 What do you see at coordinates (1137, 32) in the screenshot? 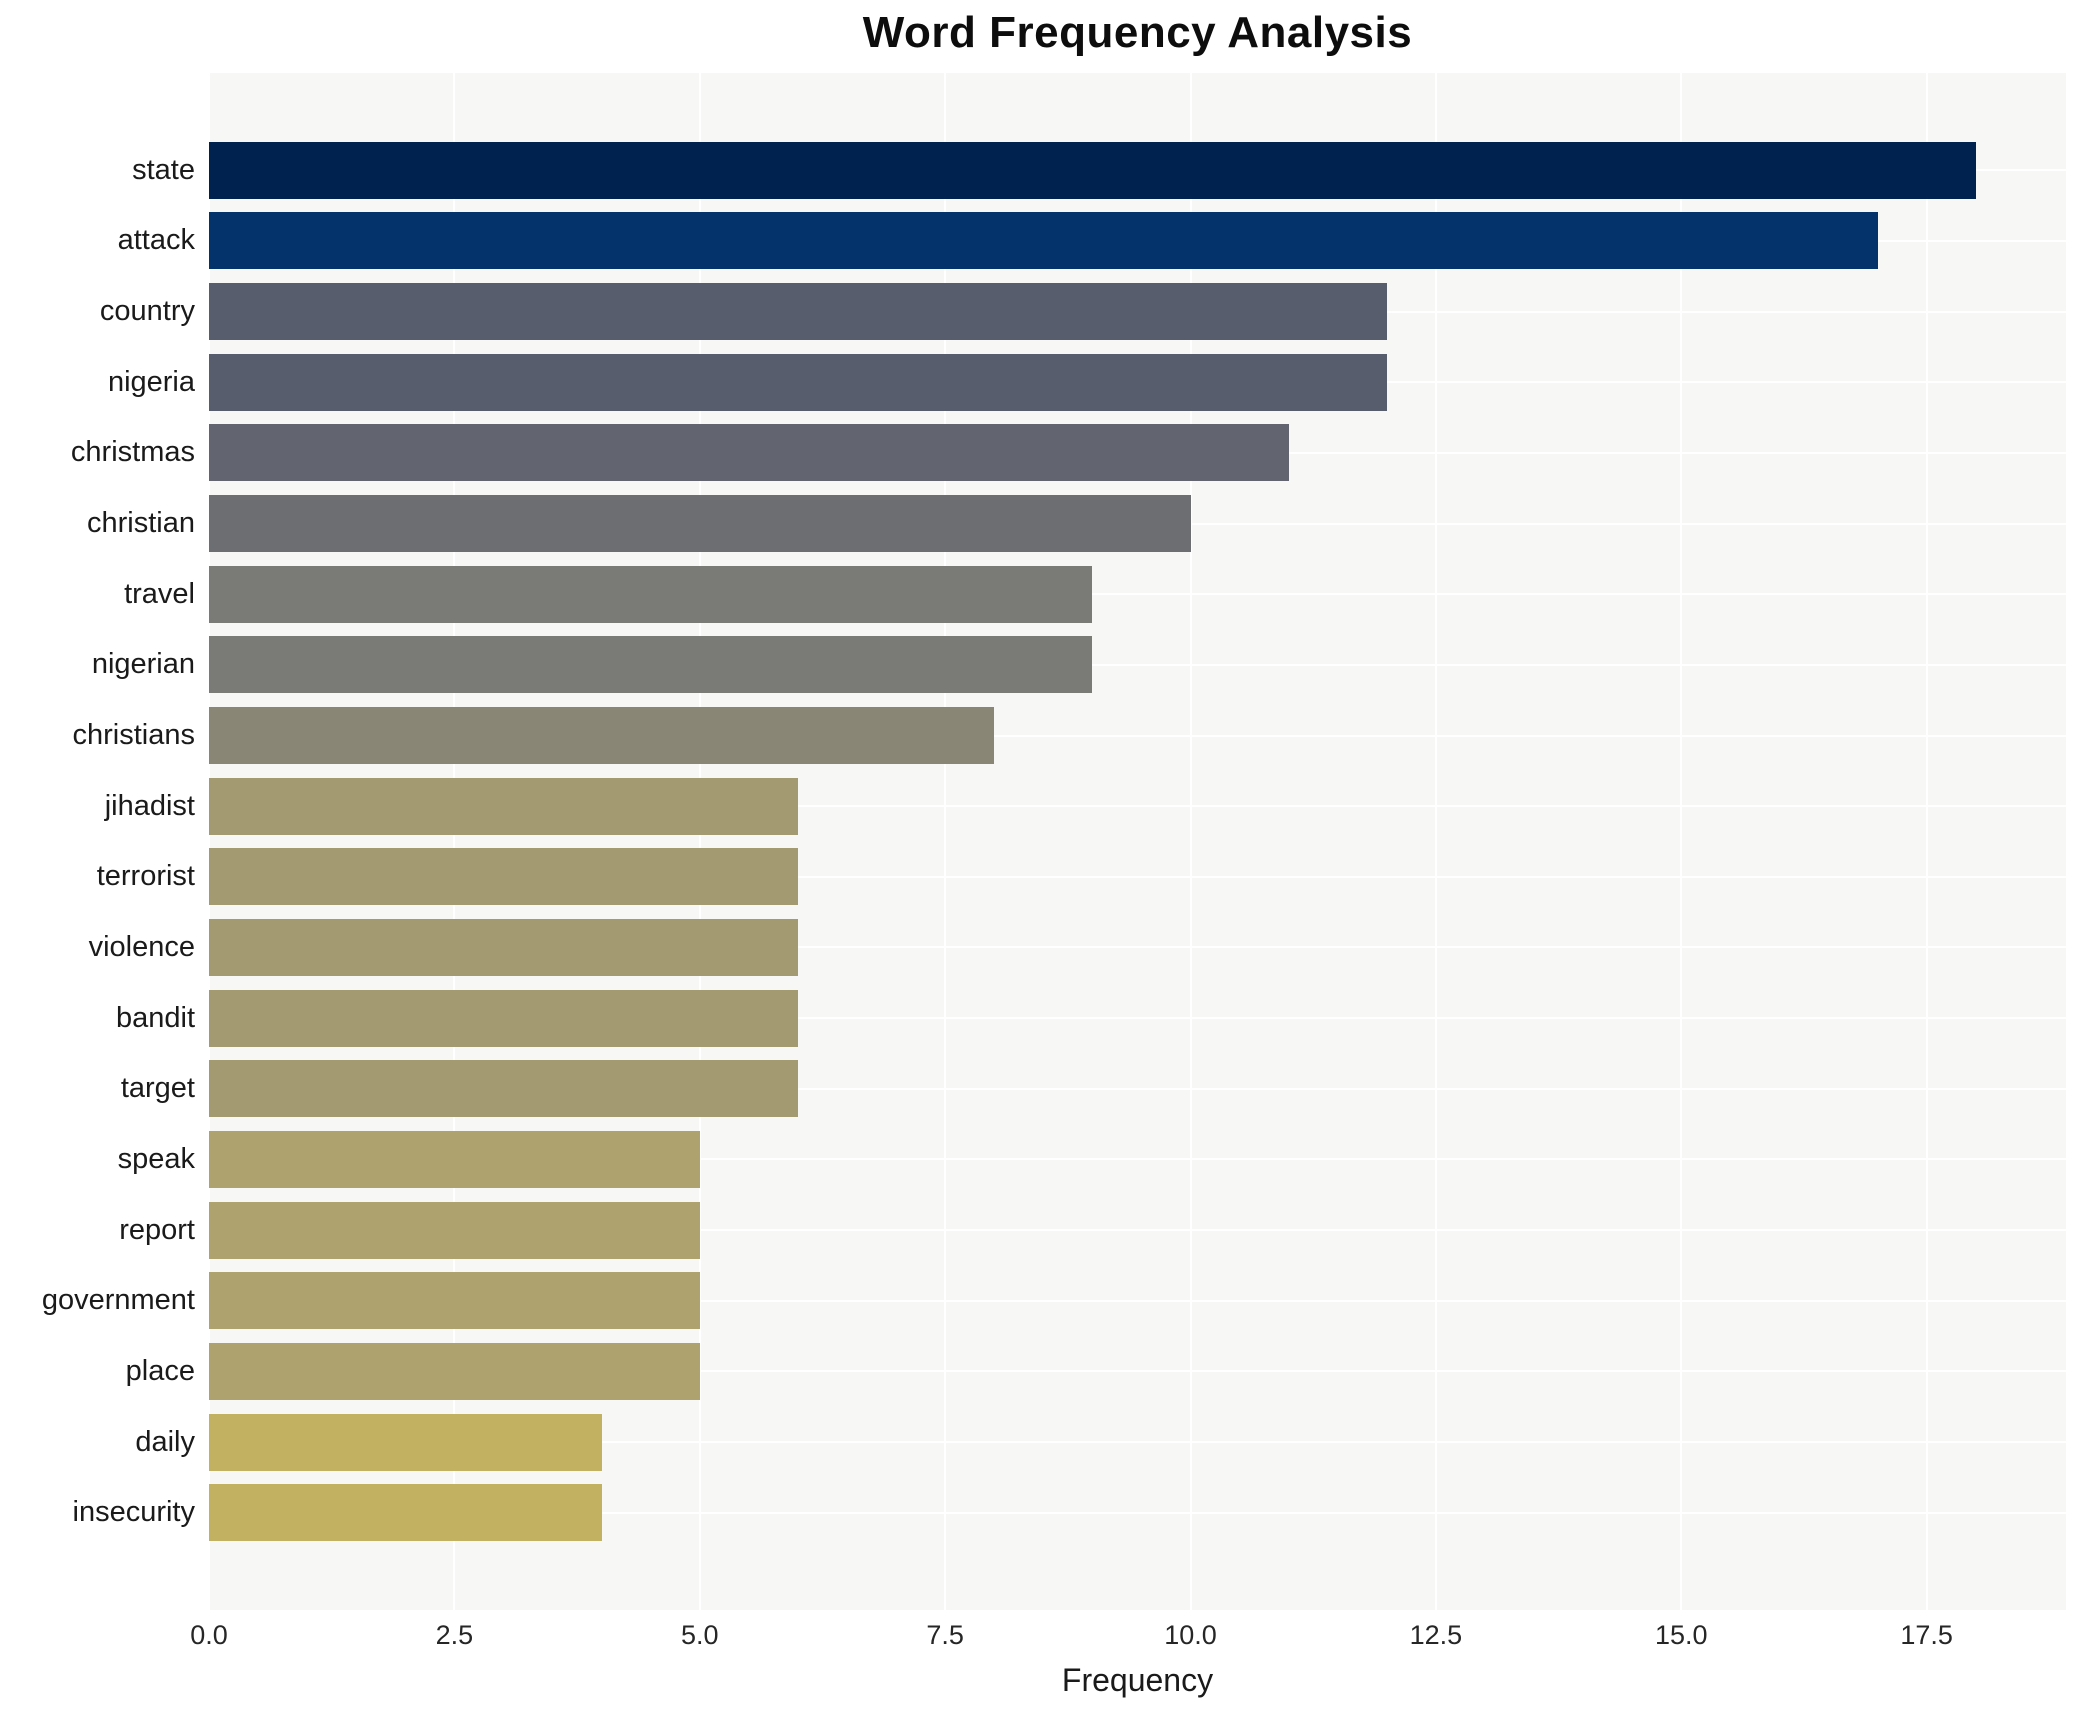
I see `chart-title: Word Frequency Analysis` at bounding box center [1137, 32].